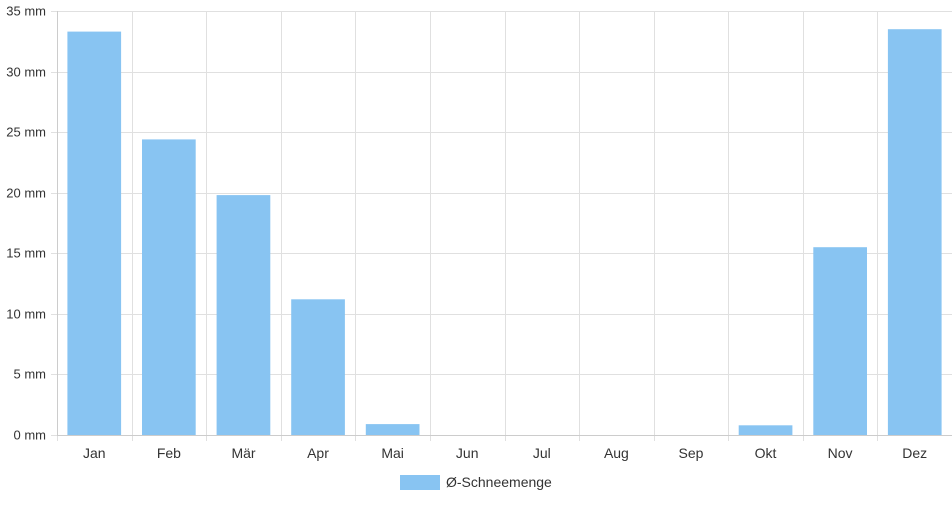 This screenshot has width=952, height=505. What do you see at coordinates (243, 315) in the screenshot?
I see `bar-Mär` at bounding box center [243, 315].